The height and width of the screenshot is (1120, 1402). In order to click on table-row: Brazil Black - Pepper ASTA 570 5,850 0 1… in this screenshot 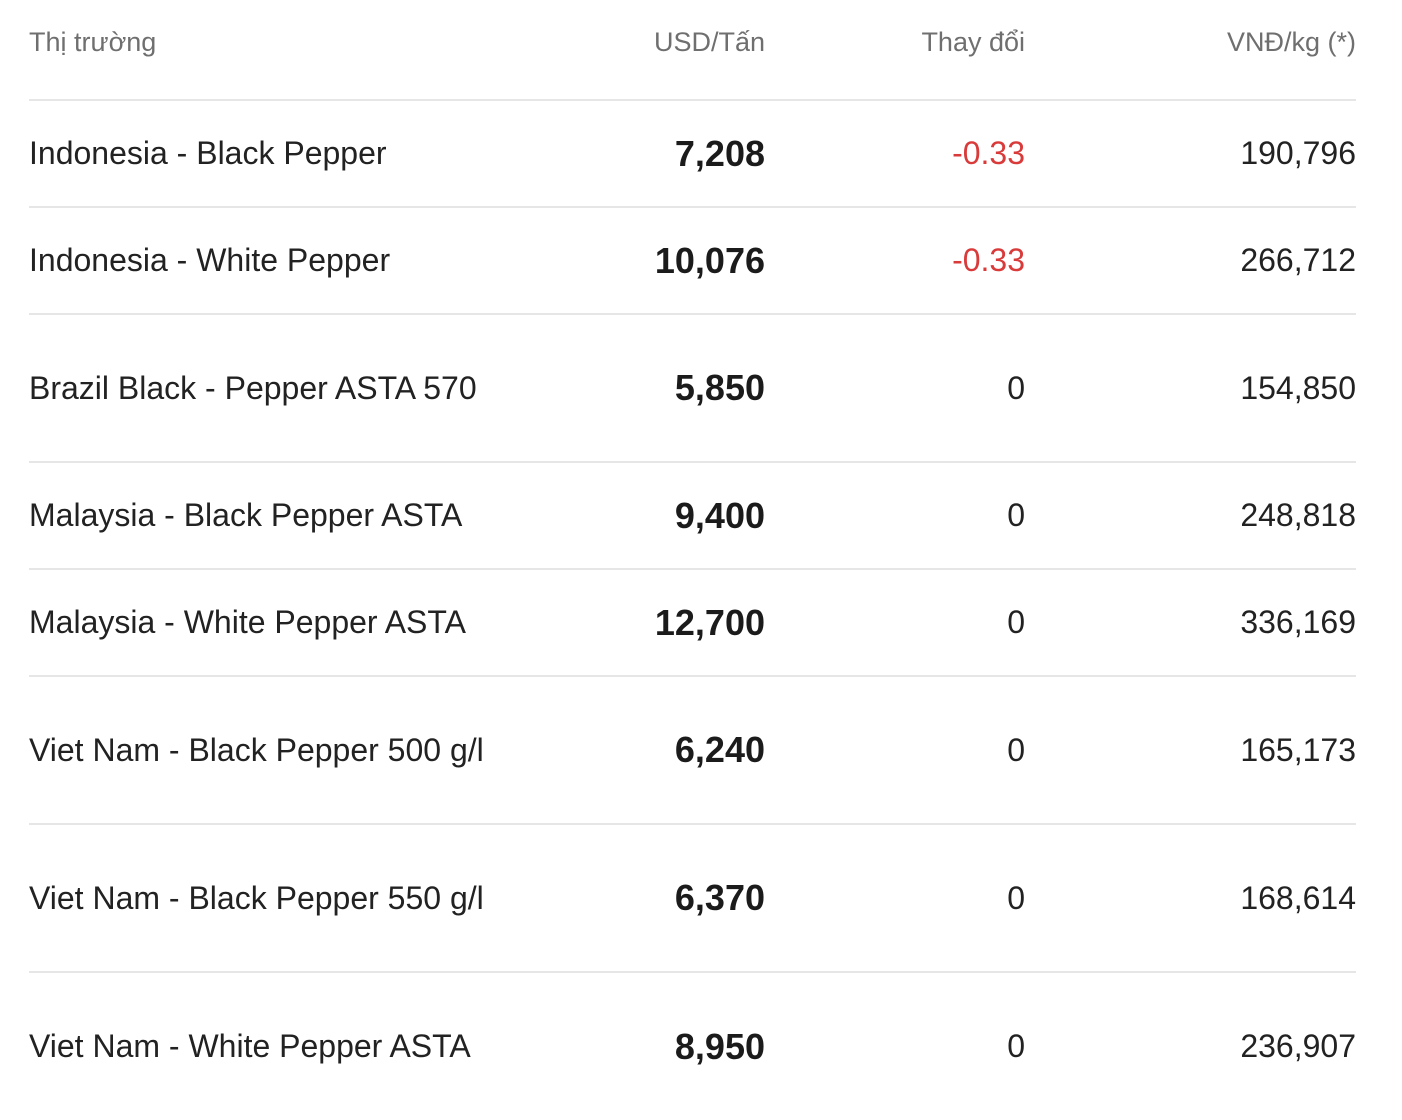, I will do `click(692, 388)`.